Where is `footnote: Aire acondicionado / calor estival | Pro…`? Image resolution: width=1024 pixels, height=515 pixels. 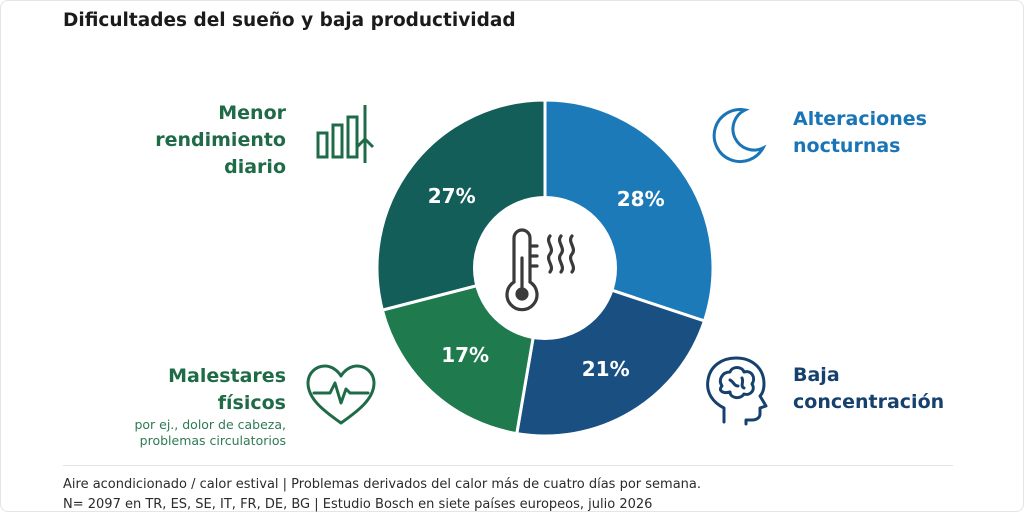
footnote: Aire acondicionado / calor estival | Pro… is located at coordinates (513, 495).